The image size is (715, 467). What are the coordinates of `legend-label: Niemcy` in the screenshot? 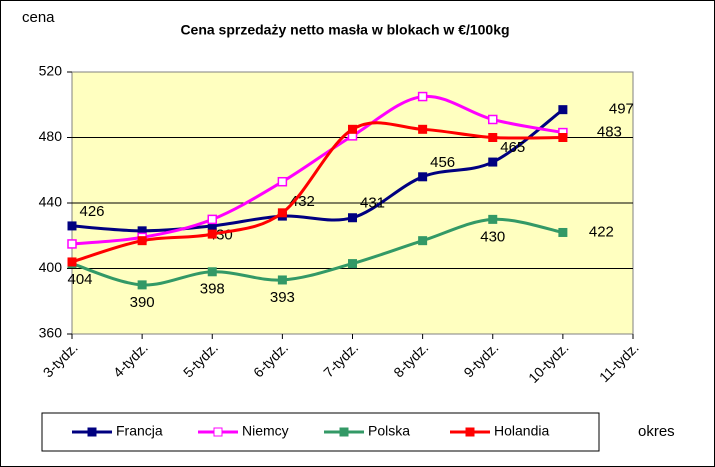 It's located at (265, 431).